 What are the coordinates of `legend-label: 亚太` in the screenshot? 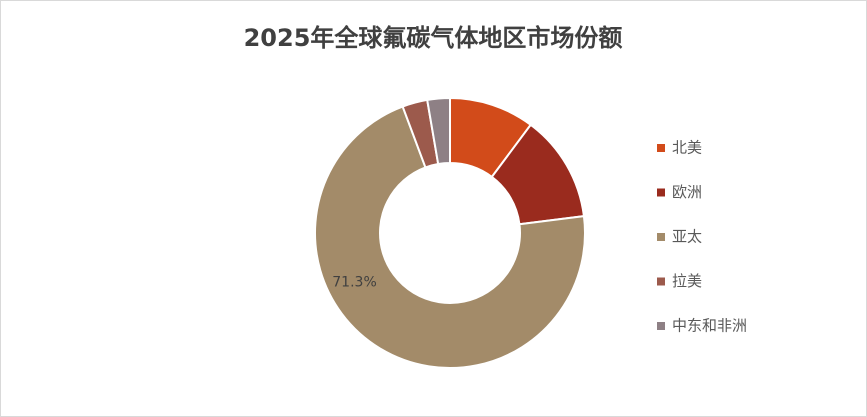 It's located at (687, 237).